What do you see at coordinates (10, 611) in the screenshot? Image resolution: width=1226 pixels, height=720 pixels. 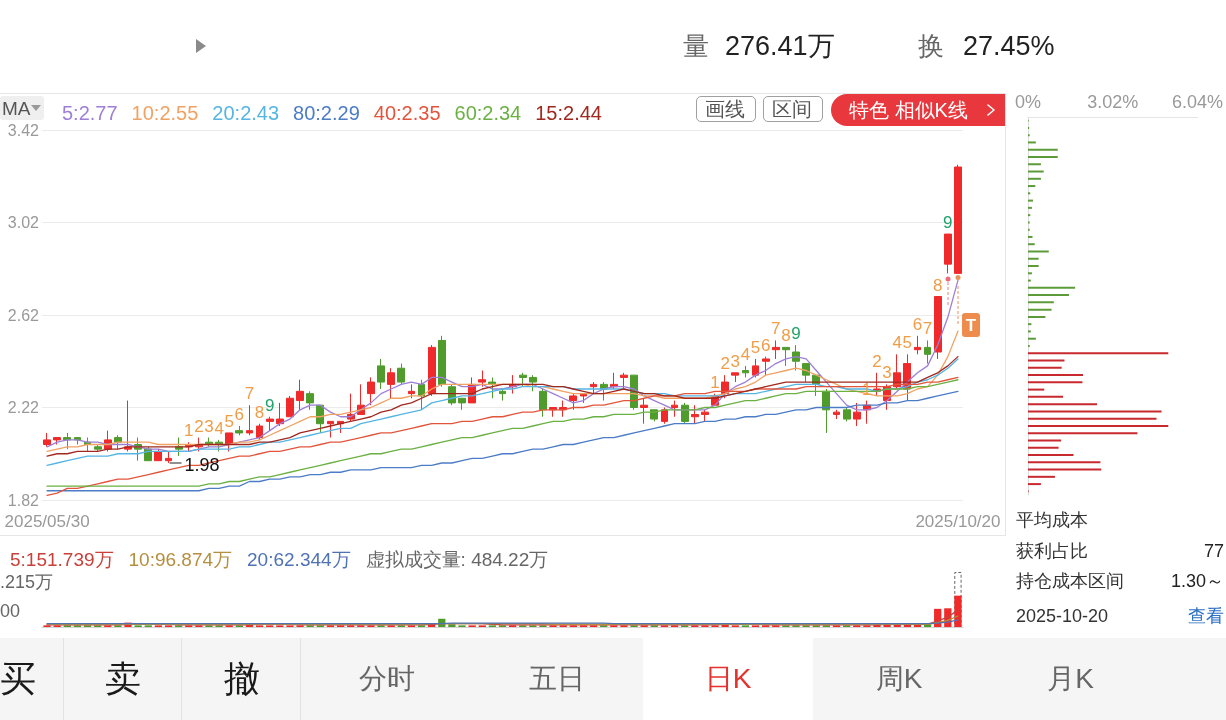 I see `text: 00` at bounding box center [10, 611].